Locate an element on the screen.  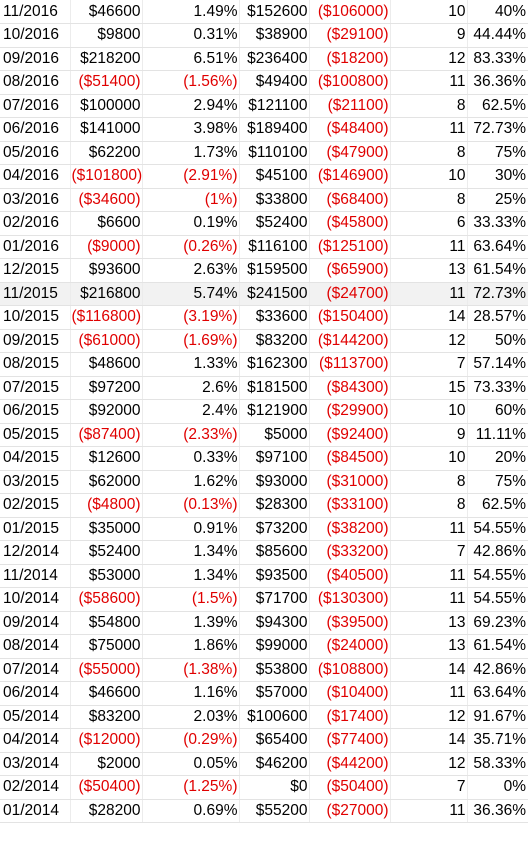
gross-loss-cell: ($40500) is located at coordinates (350, 576).